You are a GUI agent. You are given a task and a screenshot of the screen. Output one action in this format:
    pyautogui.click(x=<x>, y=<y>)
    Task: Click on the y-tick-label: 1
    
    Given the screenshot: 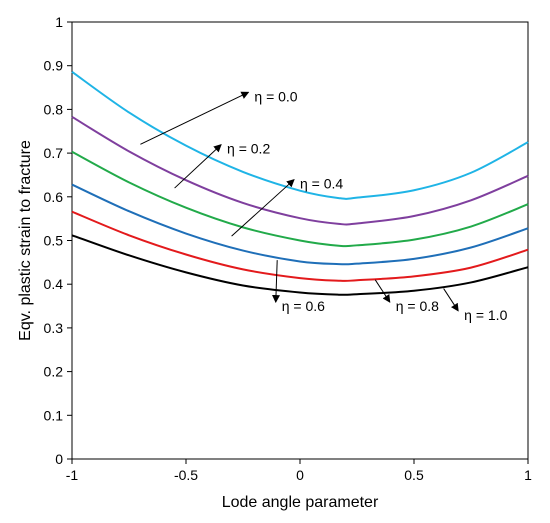 What is the action you would take?
    pyautogui.click(x=59, y=22)
    